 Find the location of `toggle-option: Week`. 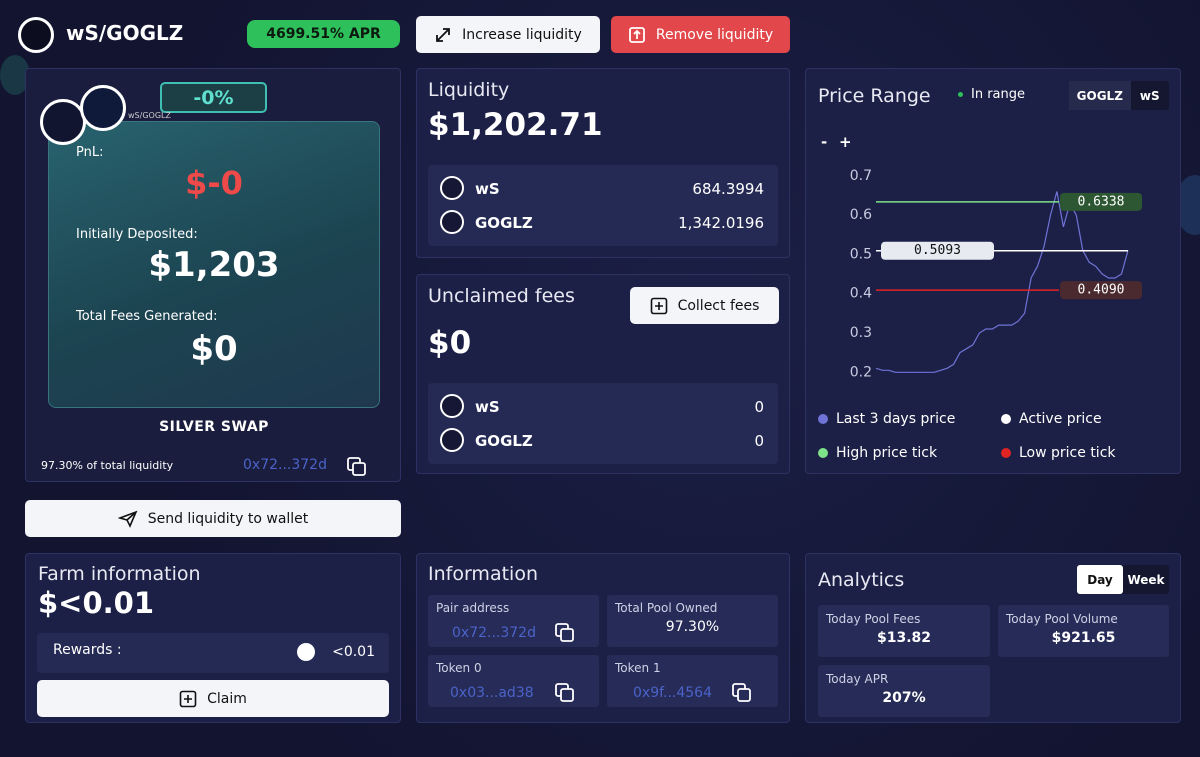

toggle-option: Week is located at coordinates (1146, 579).